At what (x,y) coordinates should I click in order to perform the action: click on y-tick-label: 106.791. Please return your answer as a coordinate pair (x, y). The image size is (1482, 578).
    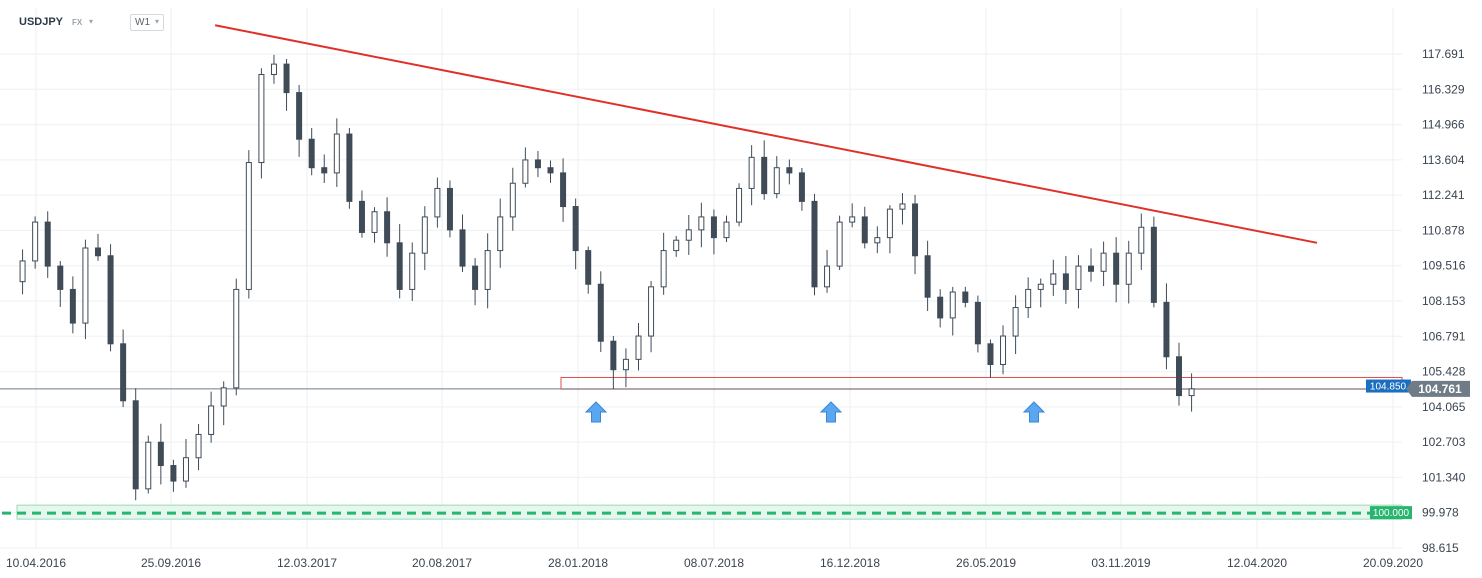
    Looking at the image, I should click on (1444, 336).